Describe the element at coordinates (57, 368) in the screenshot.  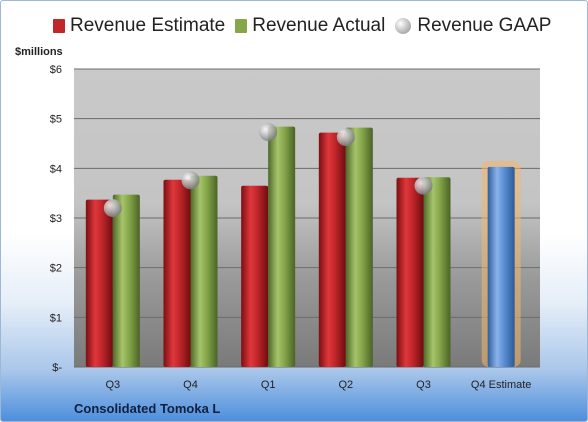
I see `y-tick-label: $-` at that location.